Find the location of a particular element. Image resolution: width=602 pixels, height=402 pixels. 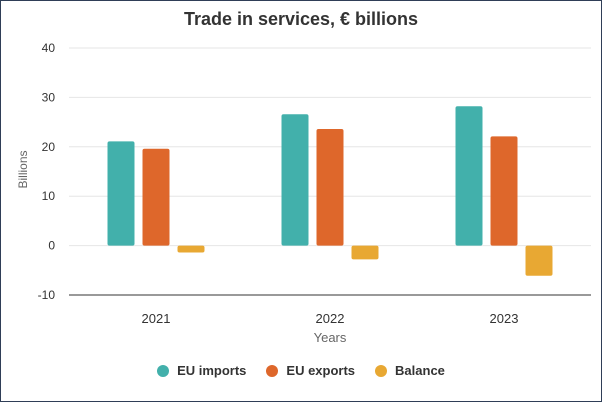

y-tick-label: 0 is located at coordinates (51, 246).